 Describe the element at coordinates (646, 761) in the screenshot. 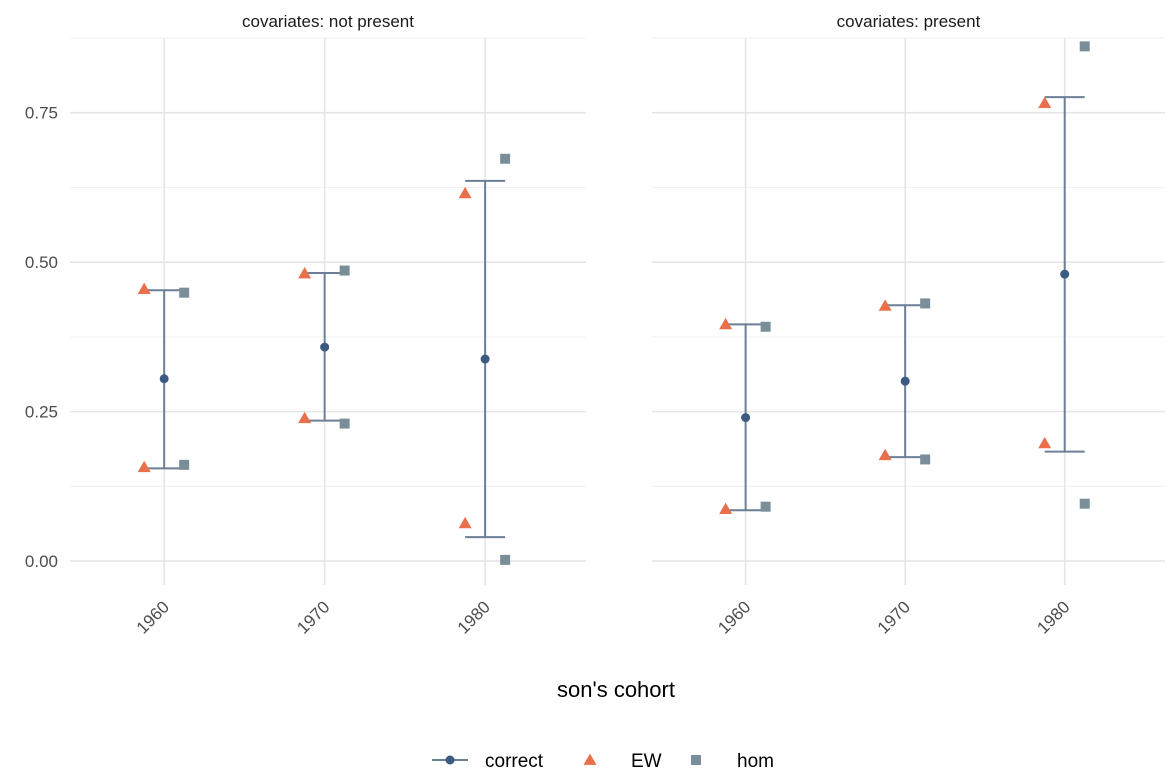

I see `legend-label: EW` at that location.